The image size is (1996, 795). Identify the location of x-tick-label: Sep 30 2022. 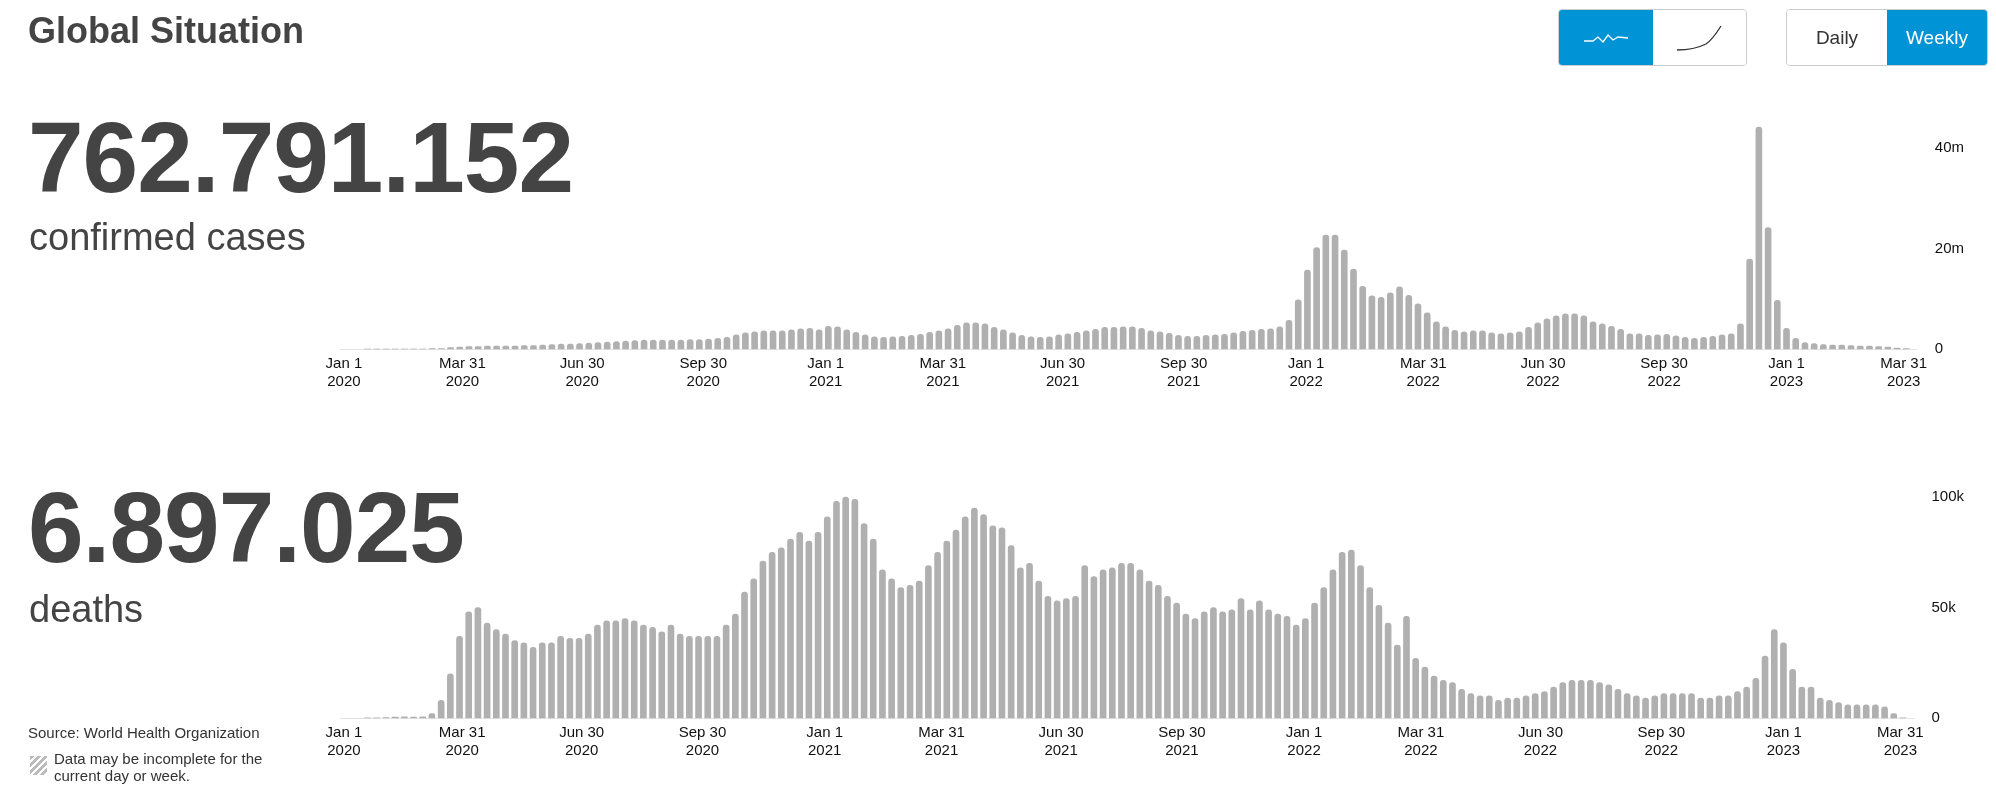
(1661, 741).